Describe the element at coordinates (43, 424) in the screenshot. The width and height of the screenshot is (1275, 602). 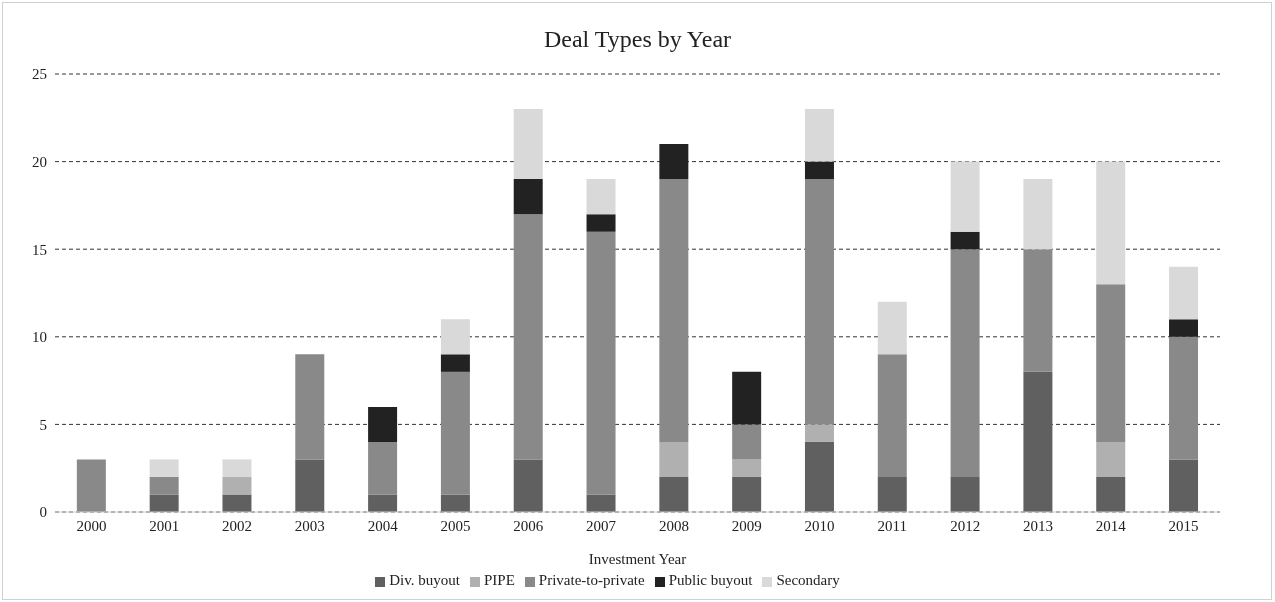
I see `y-tick-label: 5` at that location.